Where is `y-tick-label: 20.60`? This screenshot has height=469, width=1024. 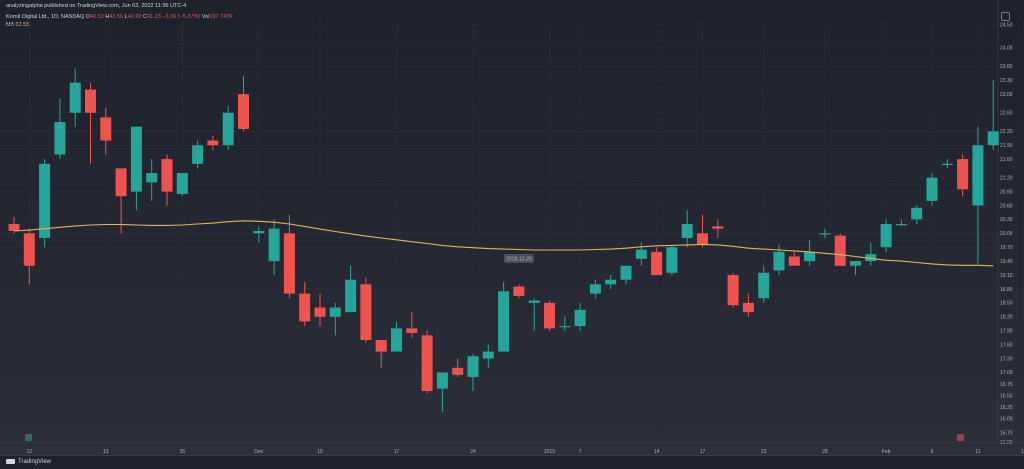
y-tick-label: 20.60 is located at coordinates (1006, 206).